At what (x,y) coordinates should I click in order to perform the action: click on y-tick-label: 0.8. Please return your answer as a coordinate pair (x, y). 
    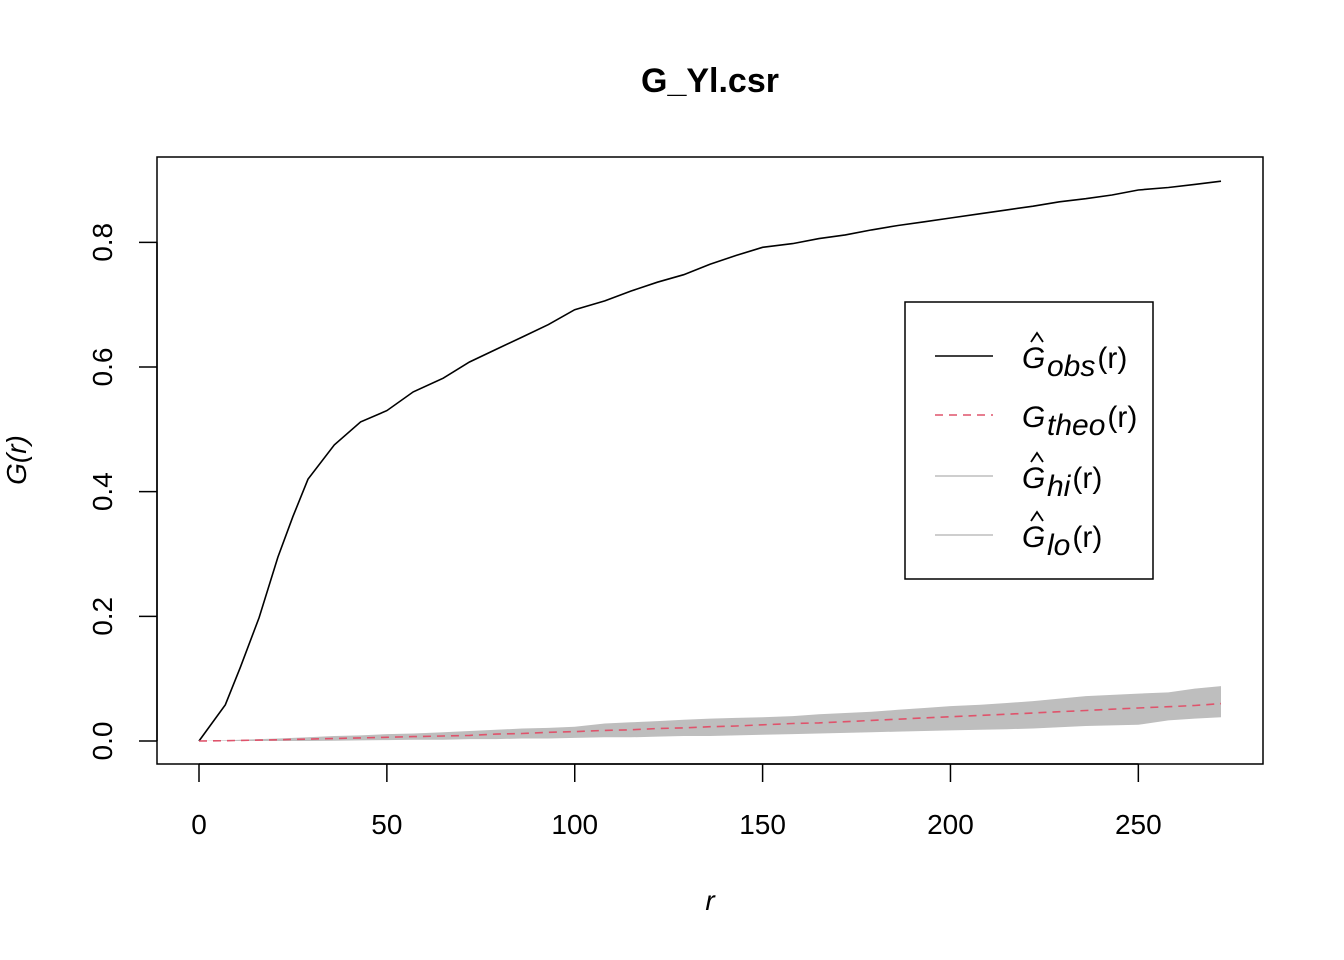
    Looking at the image, I should click on (102, 242).